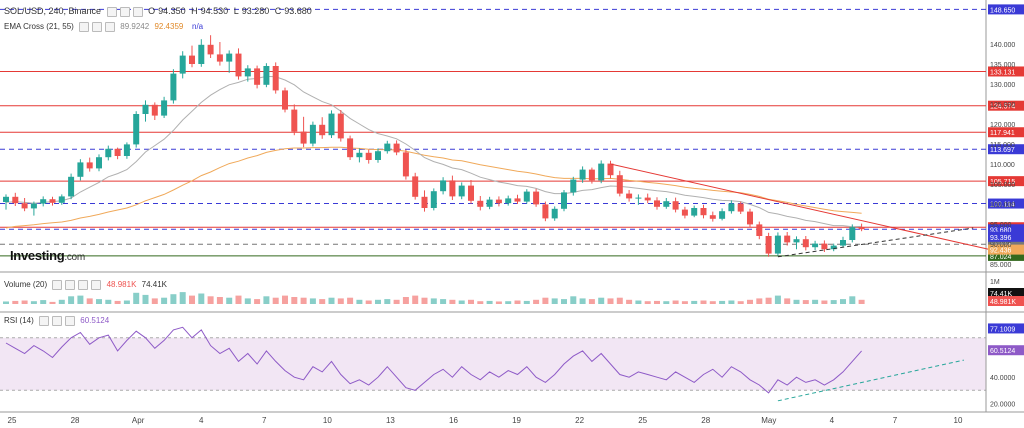 The width and height of the screenshot is (1024, 428). Describe the element at coordinates (516, 420) in the screenshot. I see `time-tick-label: 19` at that location.